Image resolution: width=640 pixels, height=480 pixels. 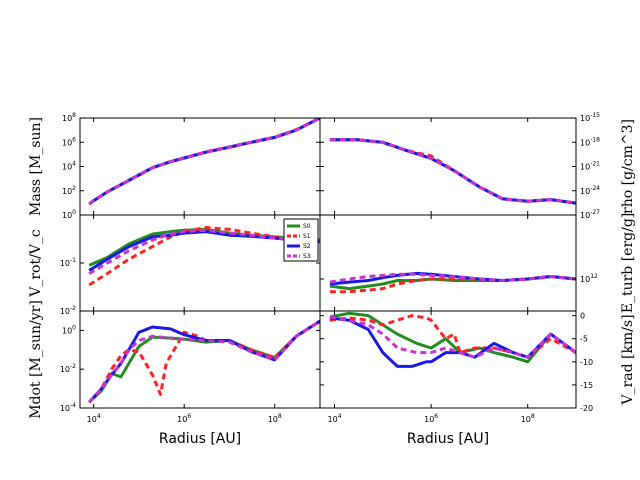 What do you see at coordinates (204, 251) in the screenshot?
I see `series-line-vrot-S3` at bounding box center [204, 251].